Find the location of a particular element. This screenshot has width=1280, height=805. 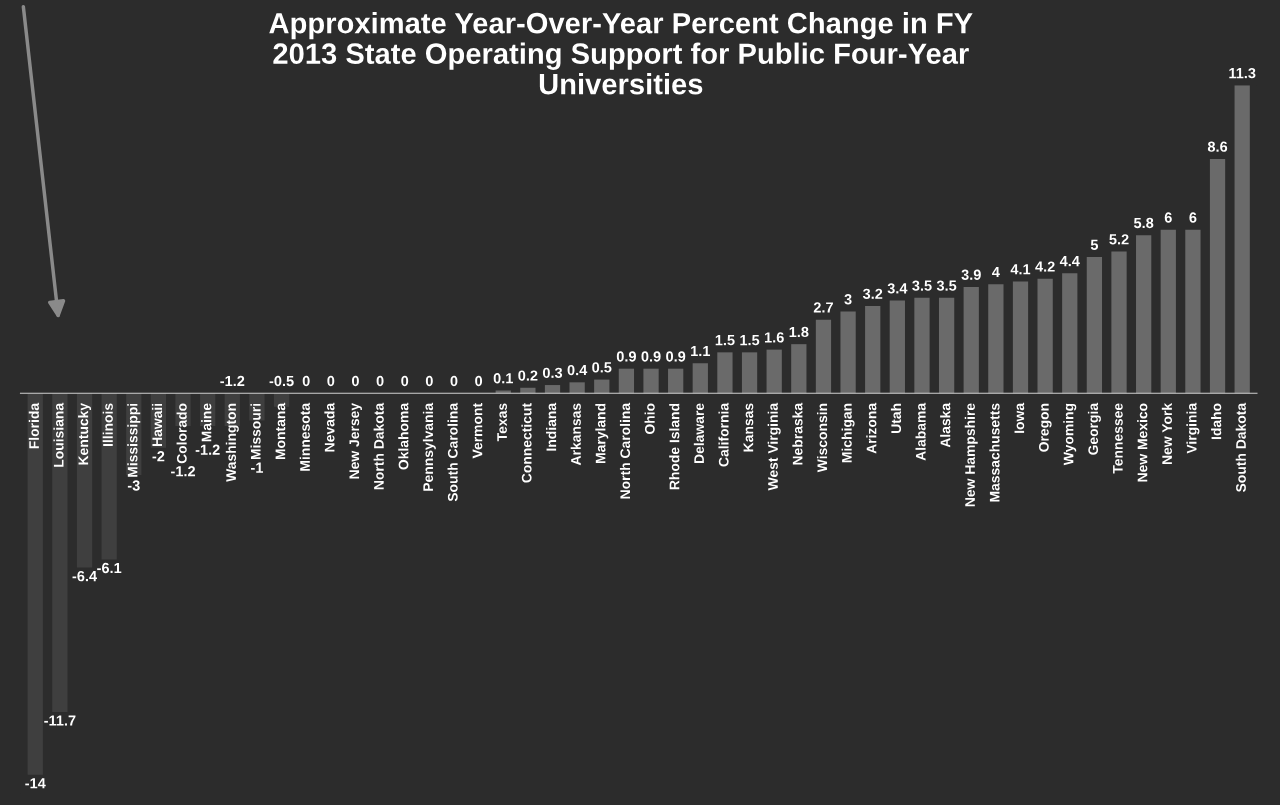

data-label: 0.2 is located at coordinates (528, 375).